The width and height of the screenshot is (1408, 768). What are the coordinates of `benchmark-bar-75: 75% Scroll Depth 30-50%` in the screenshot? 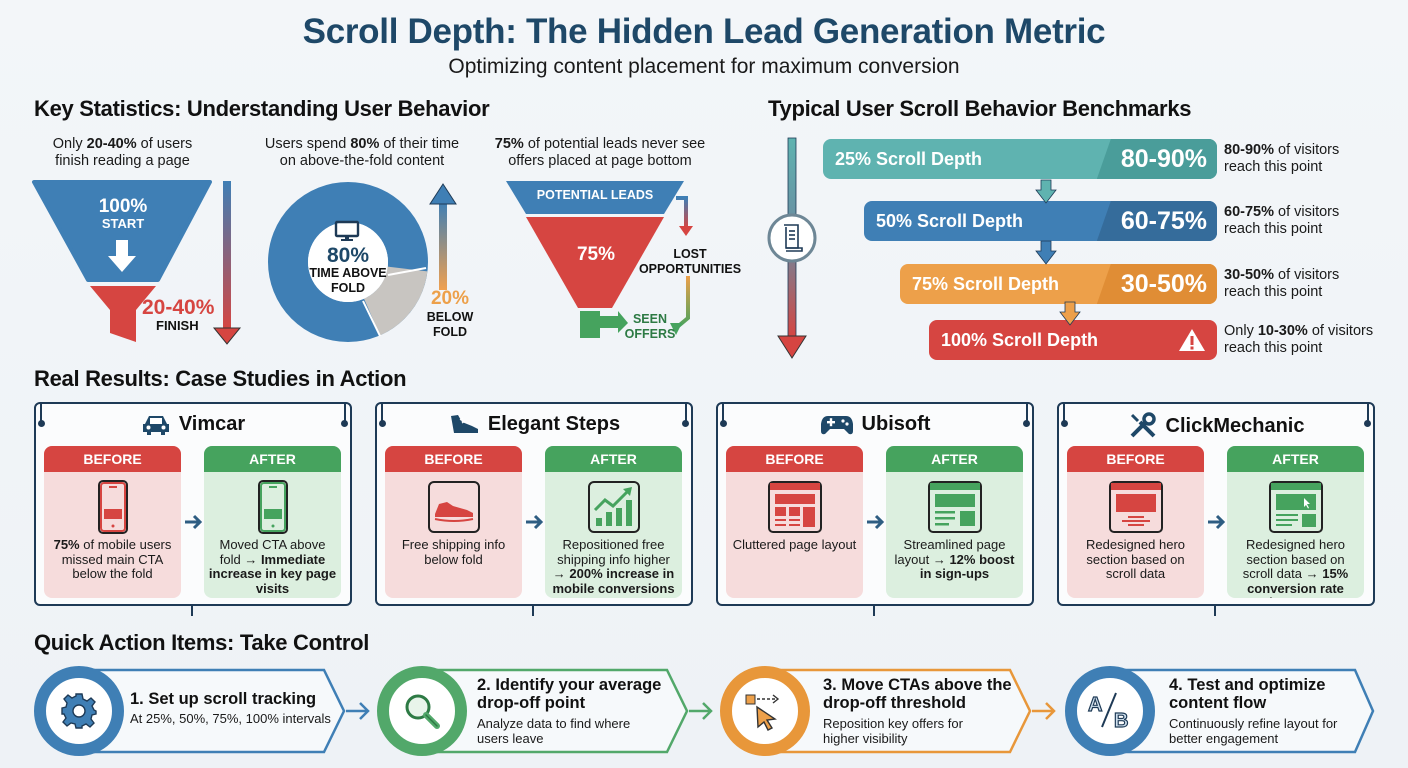 It's located at (1058, 284).